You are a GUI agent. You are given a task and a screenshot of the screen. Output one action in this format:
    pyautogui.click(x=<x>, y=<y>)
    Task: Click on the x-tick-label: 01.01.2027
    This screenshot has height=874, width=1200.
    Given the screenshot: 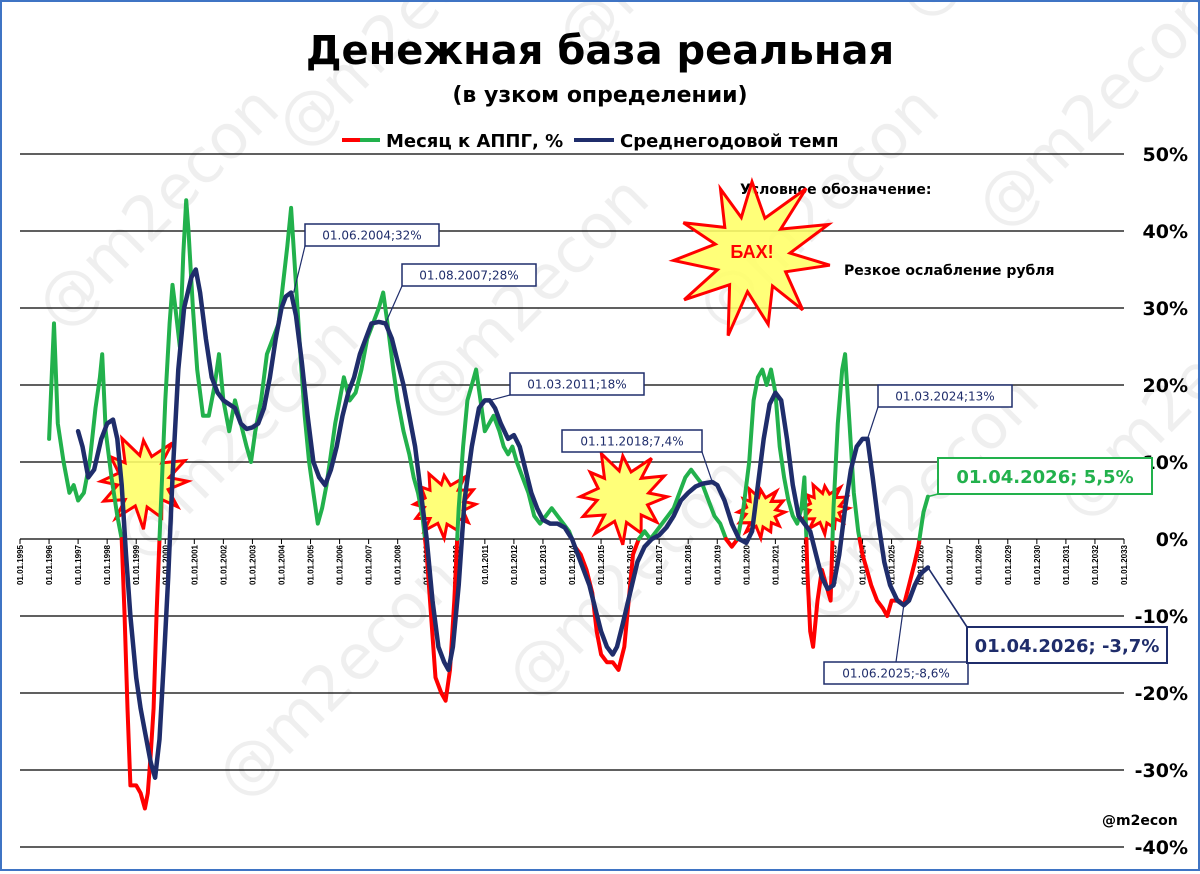 What is the action you would take?
    pyautogui.click(x=950, y=564)
    